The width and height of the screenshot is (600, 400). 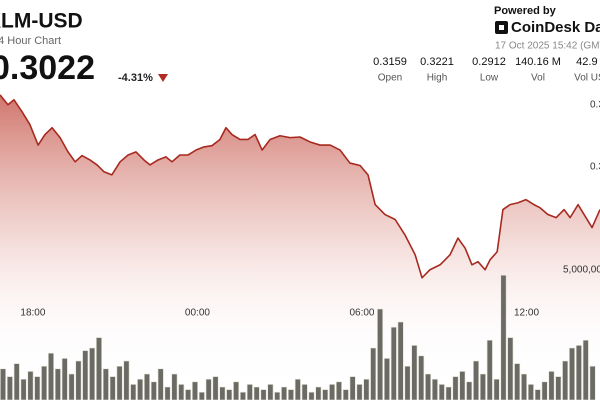 I want to click on stat-value: 0.3221, so click(x=437, y=62).